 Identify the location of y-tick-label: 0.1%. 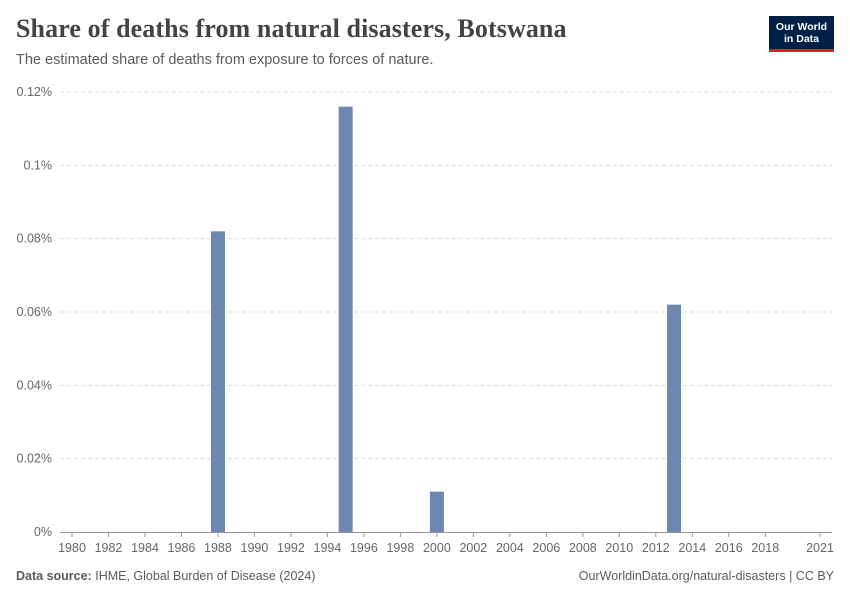
(38, 165).